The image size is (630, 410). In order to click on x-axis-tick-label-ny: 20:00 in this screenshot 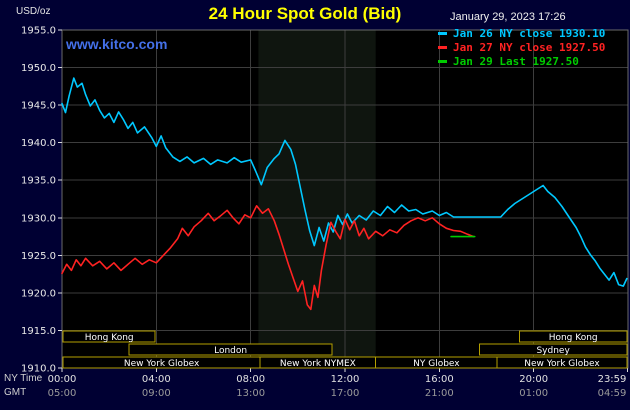, I will do `click(533, 379)`.